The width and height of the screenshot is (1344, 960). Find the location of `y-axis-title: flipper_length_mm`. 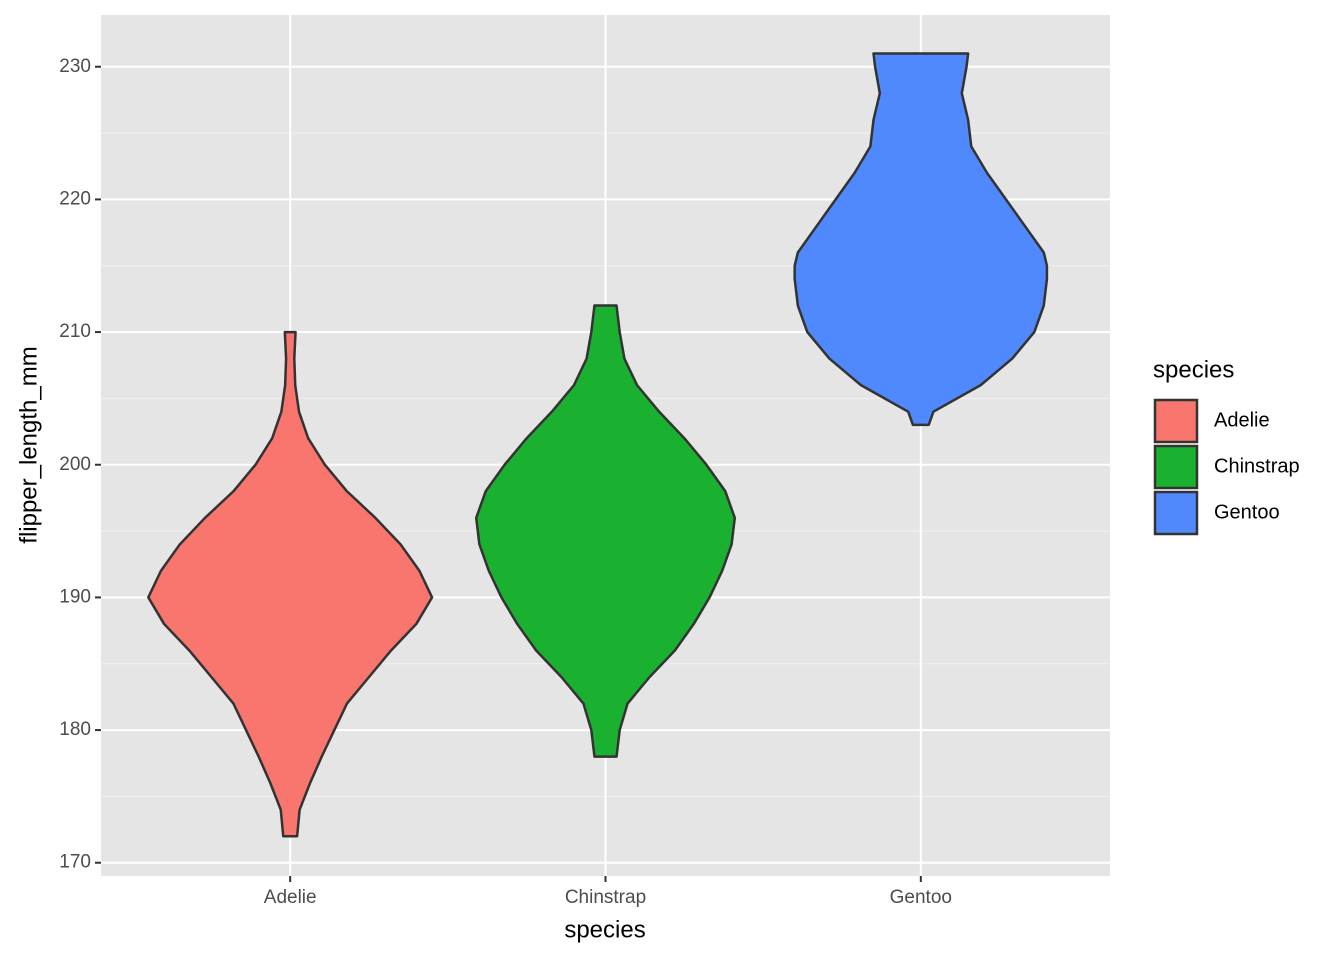

y-axis-title: flipper_length_mm is located at coordinates (28, 444).